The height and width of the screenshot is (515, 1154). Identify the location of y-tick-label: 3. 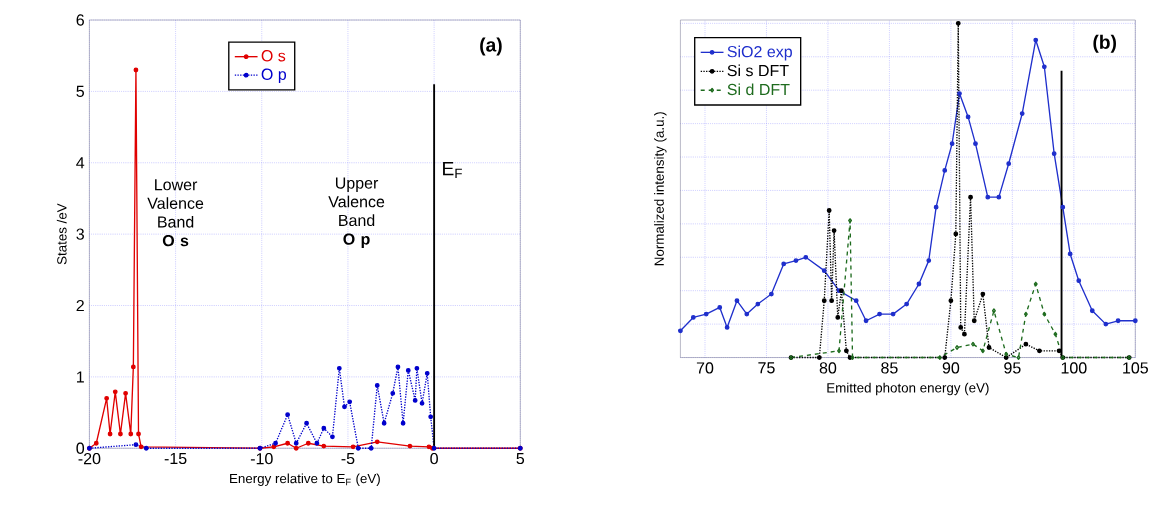
(80, 234).